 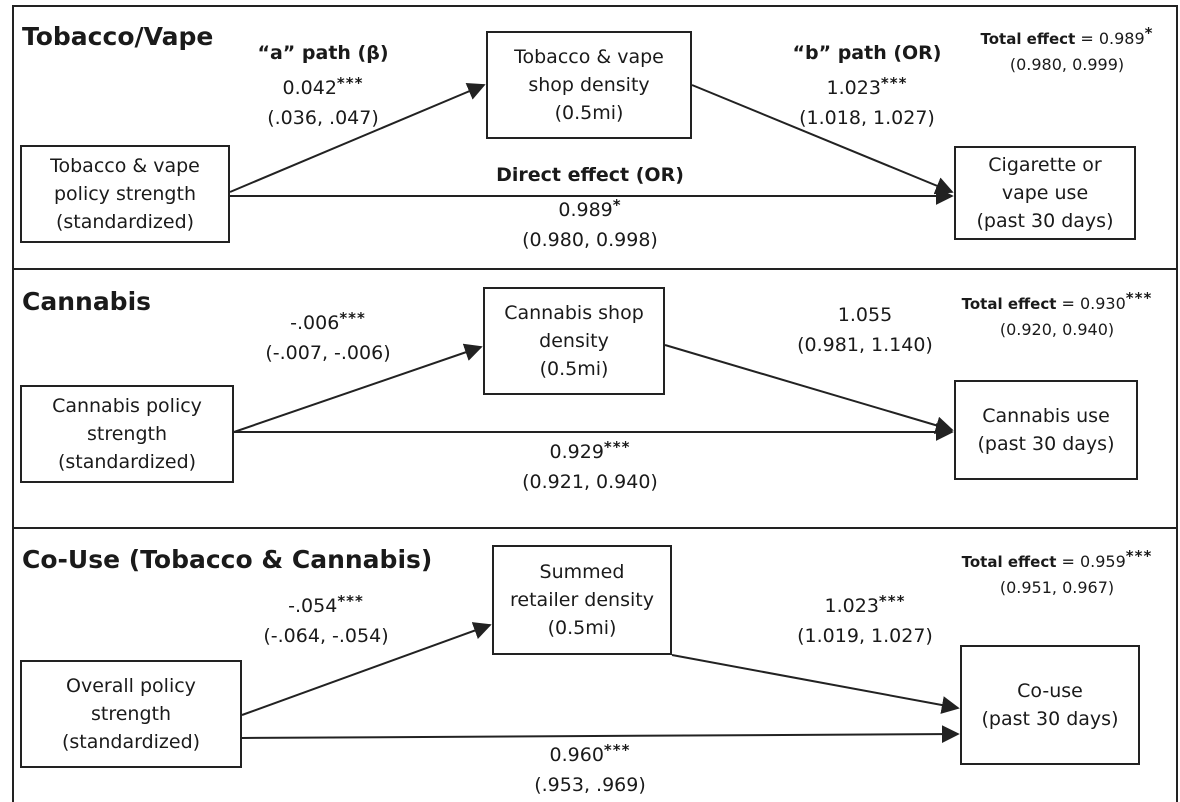 I want to click on direct-effect-value: 0.960, so click(x=576, y=755).